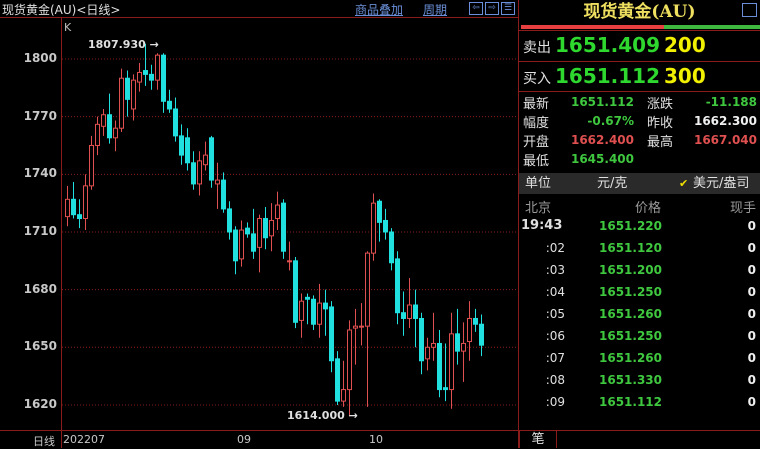 This screenshot has width=760, height=449. I want to click on period-link: 周期, so click(435, 10).